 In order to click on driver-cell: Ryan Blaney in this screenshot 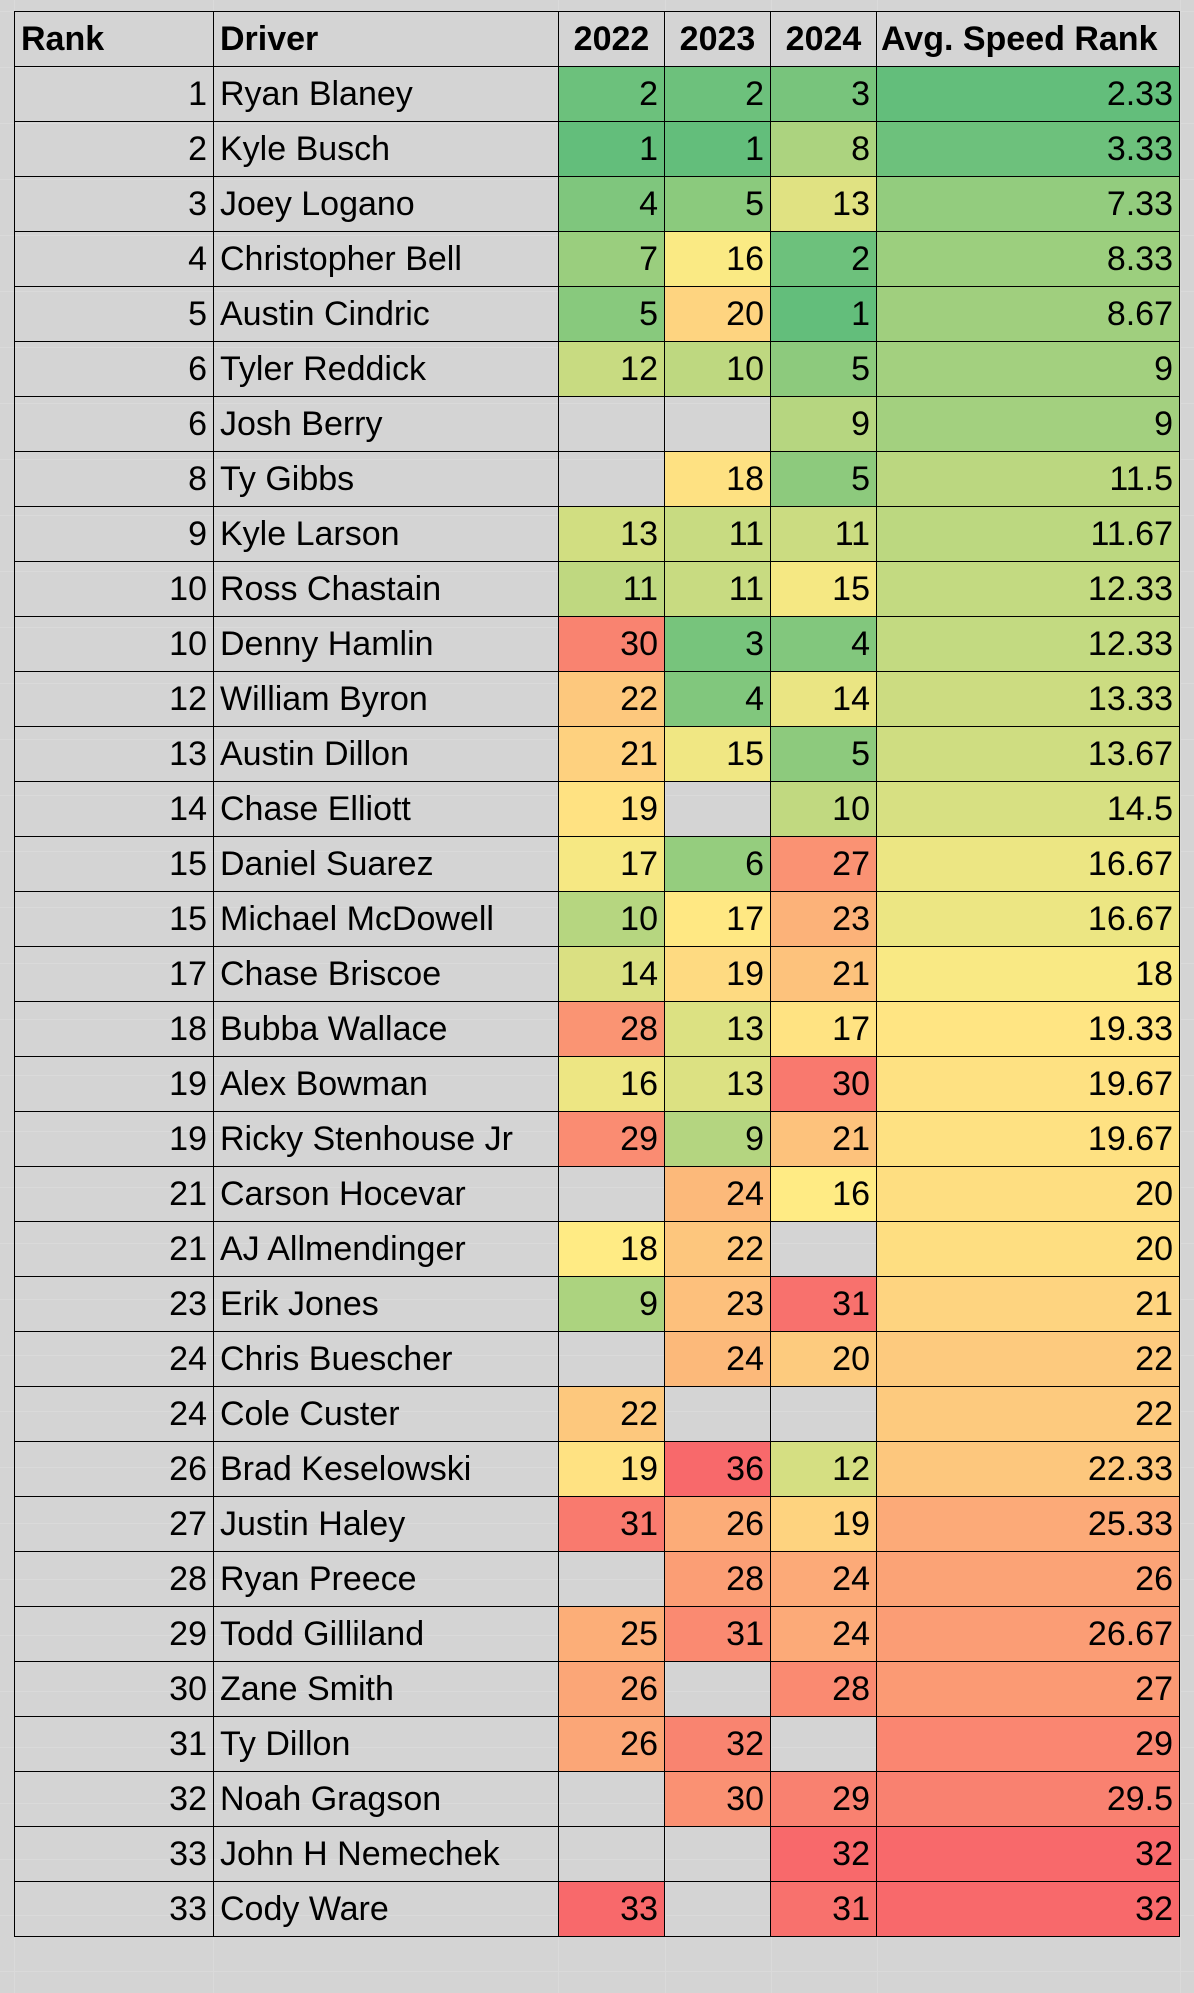, I will do `click(386, 94)`.